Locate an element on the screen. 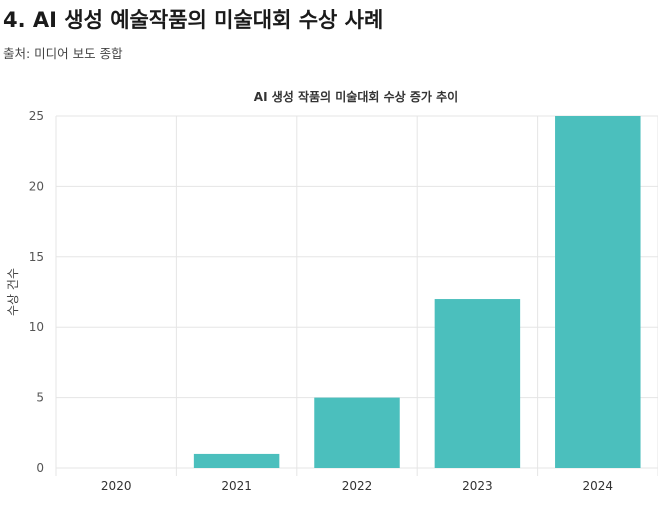  x-tick-label: 2023 is located at coordinates (477, 486).